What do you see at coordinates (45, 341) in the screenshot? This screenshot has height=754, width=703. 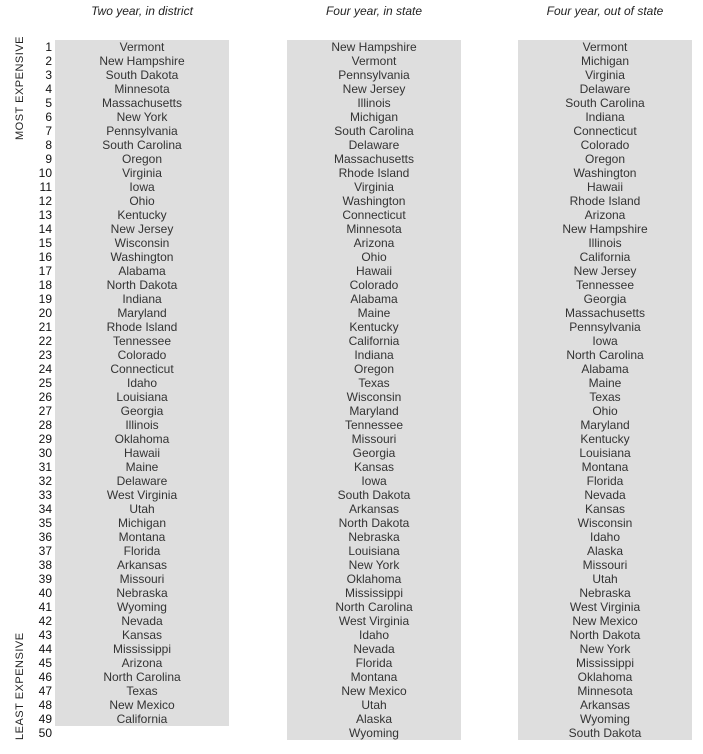 I see `rank-number: 22` at bounding box center [45, 341].